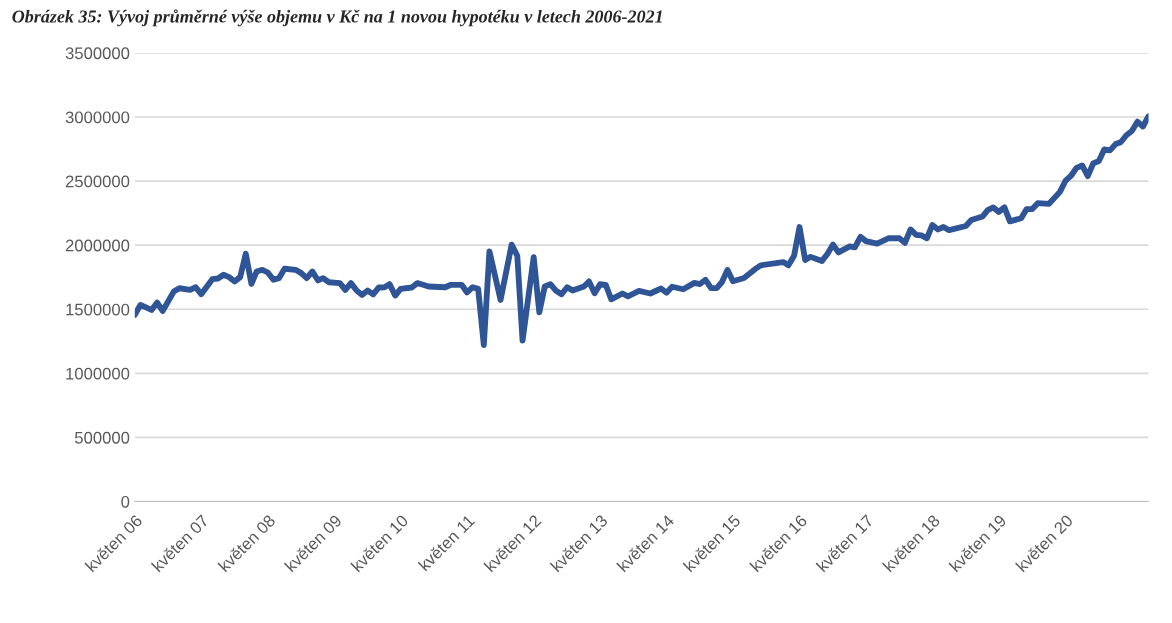 Image resolution: width=1172 pixels, height=623 pixels. I want to click on y-tick-label: 2500000, so click(97, 181).